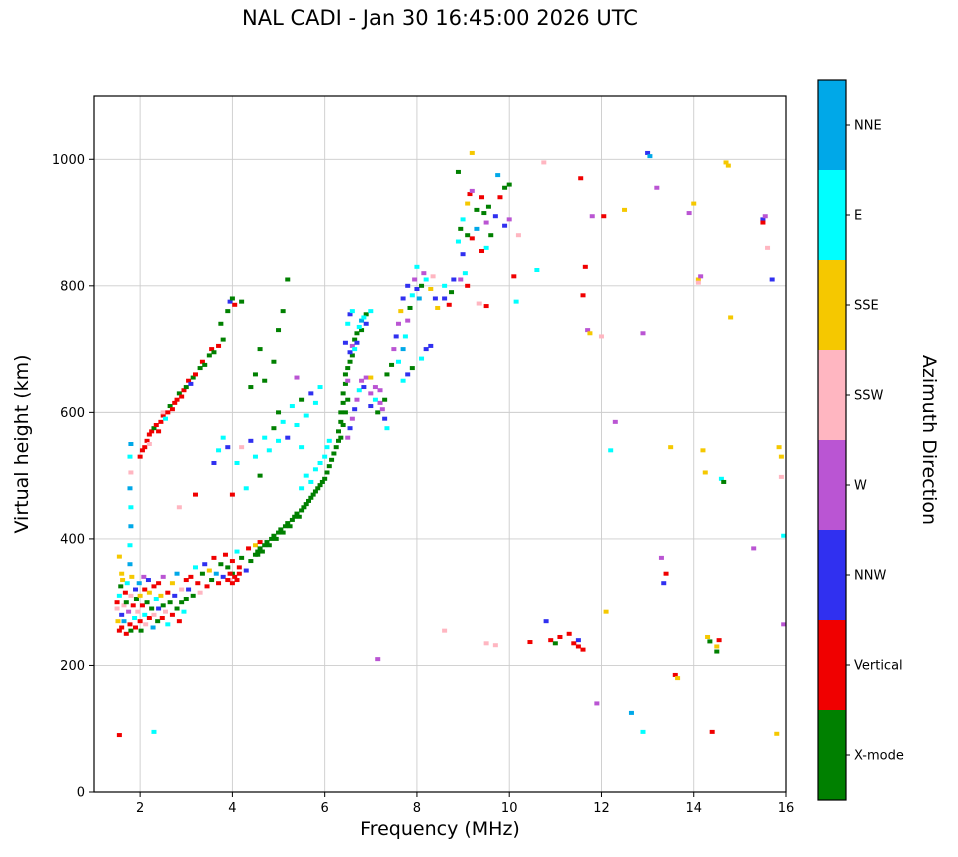 This screenshot has width=958, height=857. What do you see at coordinates (860, 486) in the screenshot?
I see `colorbar-tick-label-W: W` at bounding box center [860, 486].